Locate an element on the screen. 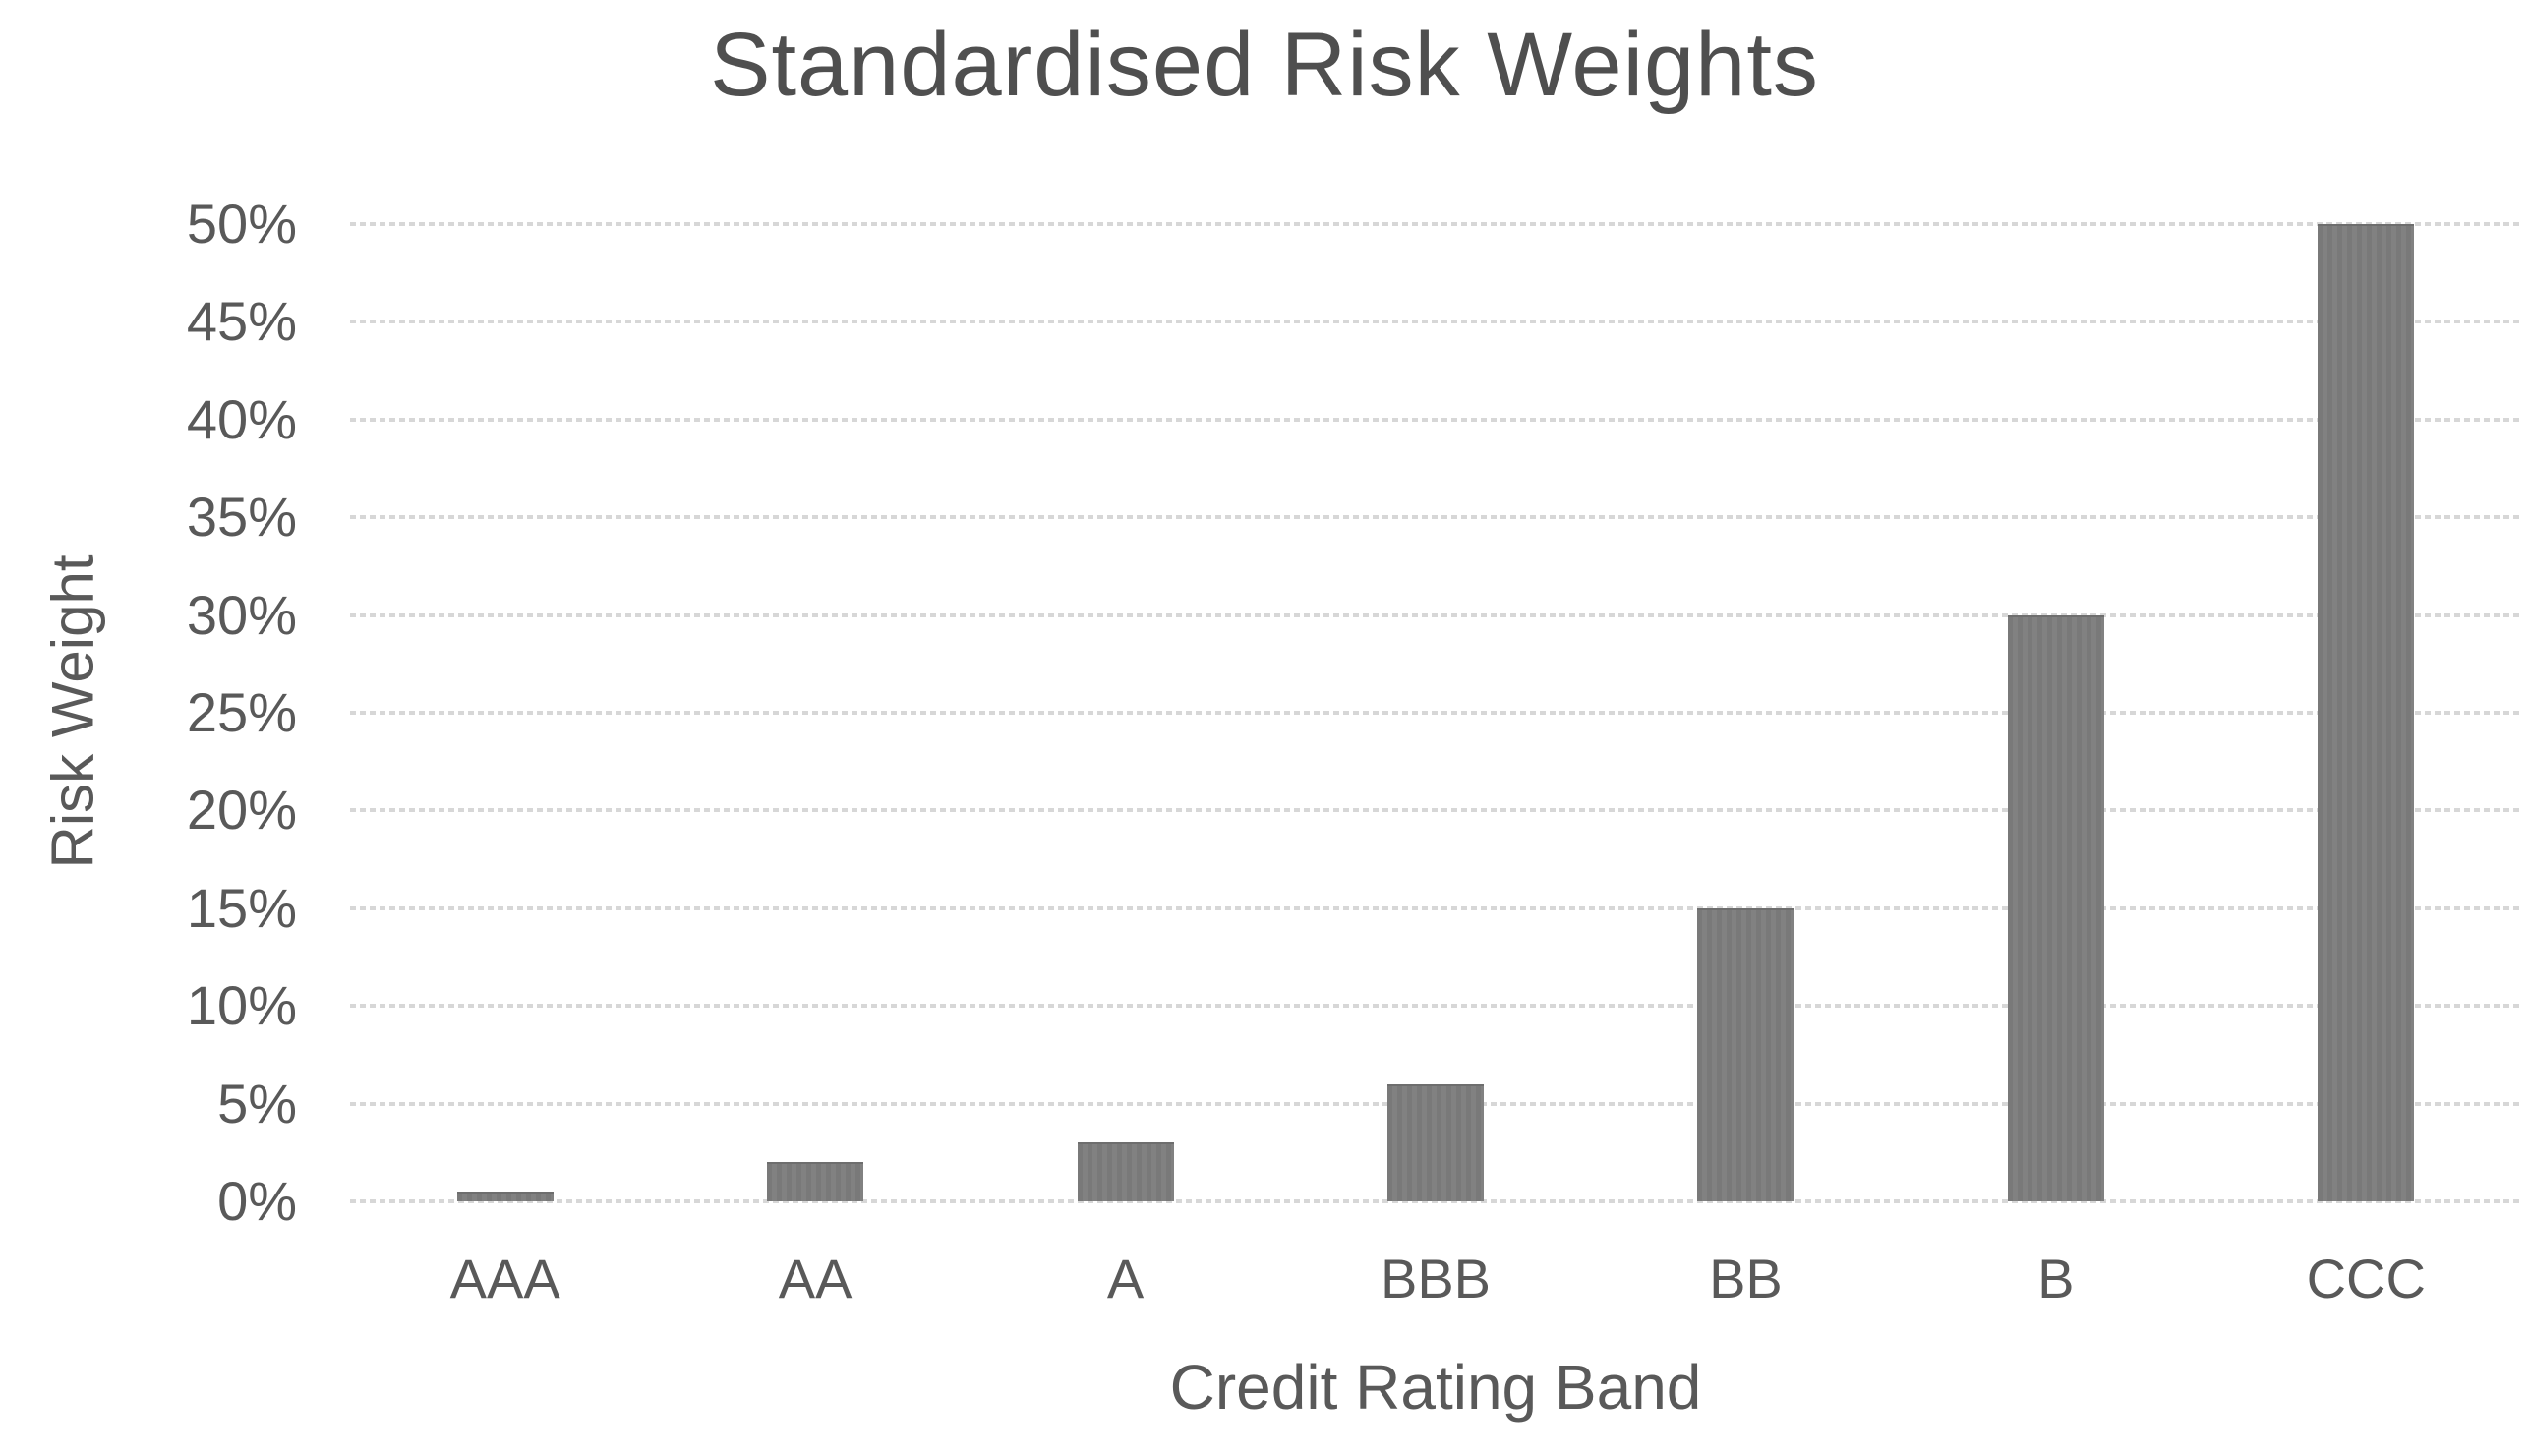 This screenshot has width=2529, height=1456. bar-A is located at coordinates (1125, 1171).